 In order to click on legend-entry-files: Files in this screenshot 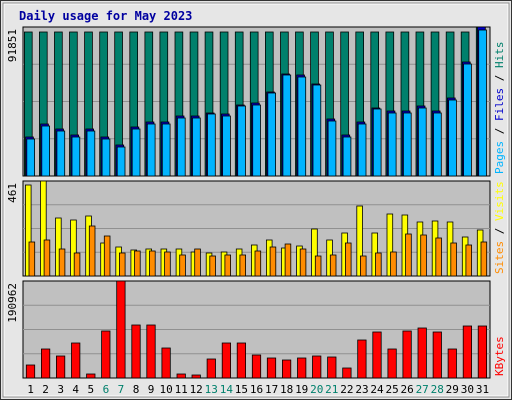, I will do `click(499, 104)`.